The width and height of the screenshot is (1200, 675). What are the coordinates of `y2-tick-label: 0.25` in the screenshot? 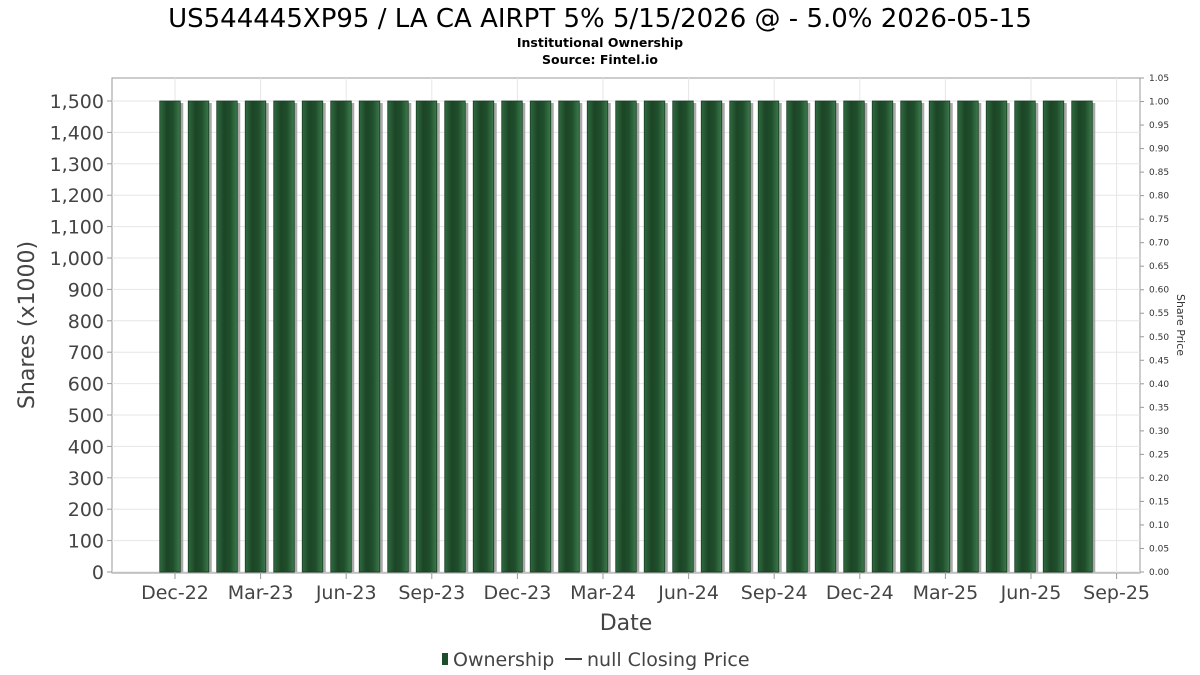 It's located at (1159, 455).